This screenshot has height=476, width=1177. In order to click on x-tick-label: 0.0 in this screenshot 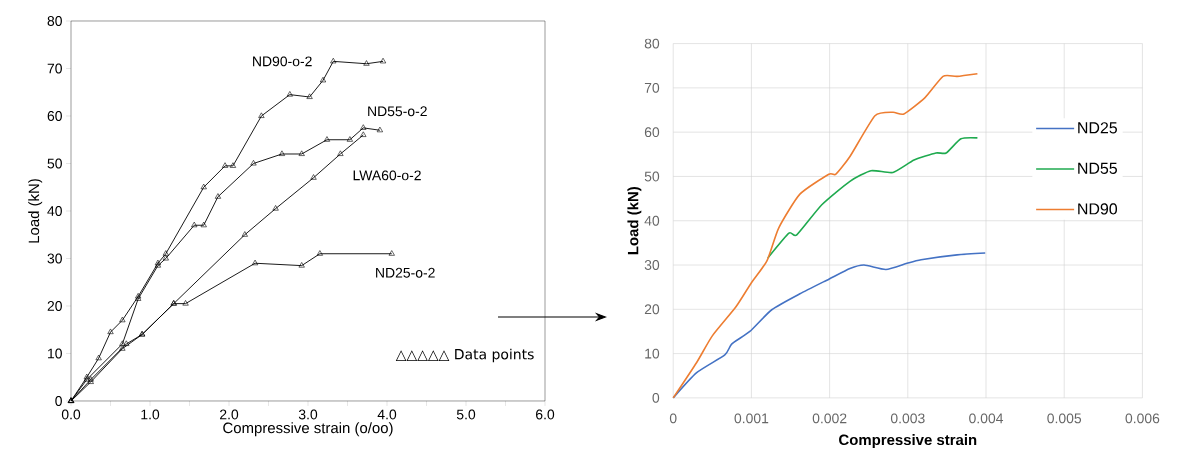, I will do `click(71, 414)`.